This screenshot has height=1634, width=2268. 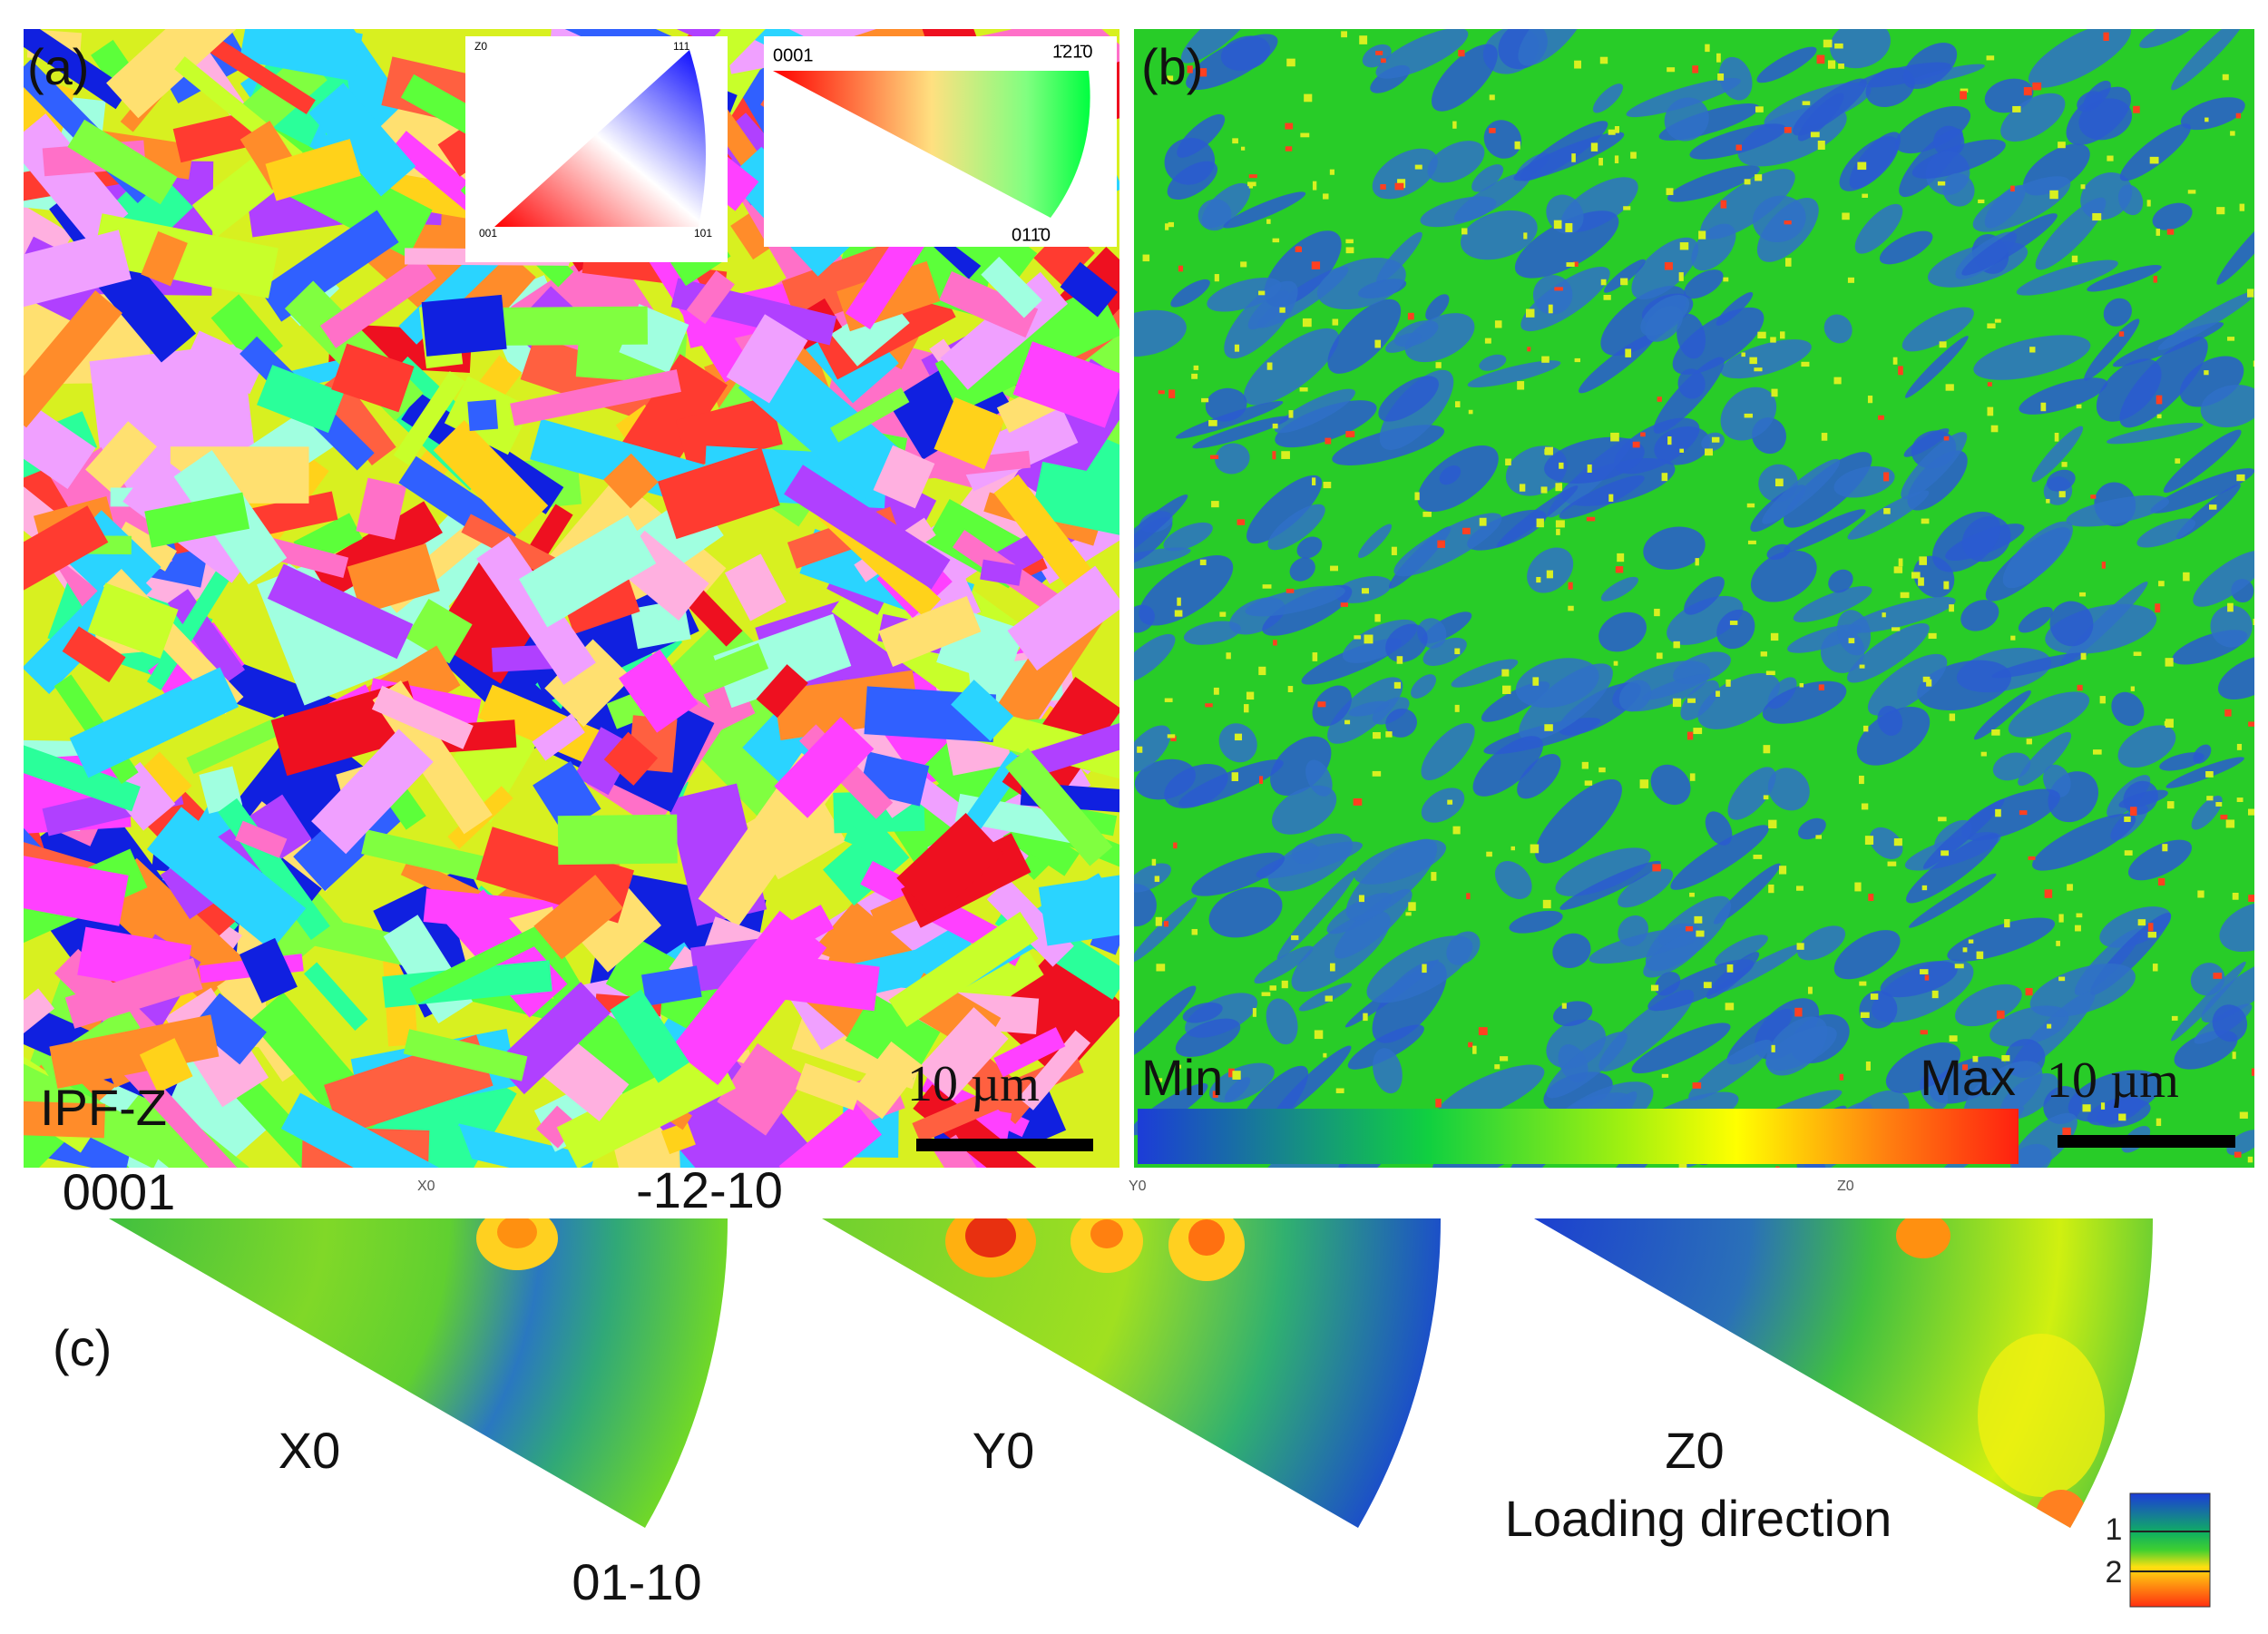 I want to click on corner-label: 01-10, so click(x=636, y=1581).